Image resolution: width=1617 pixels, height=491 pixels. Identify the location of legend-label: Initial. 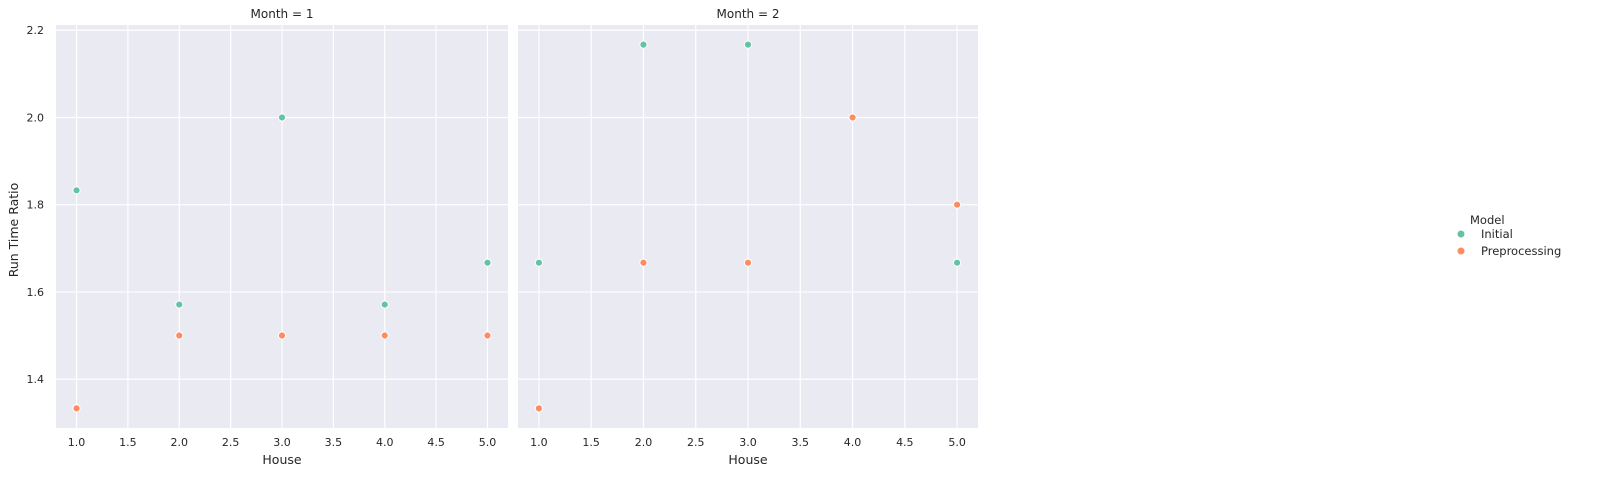
(1497, 234).